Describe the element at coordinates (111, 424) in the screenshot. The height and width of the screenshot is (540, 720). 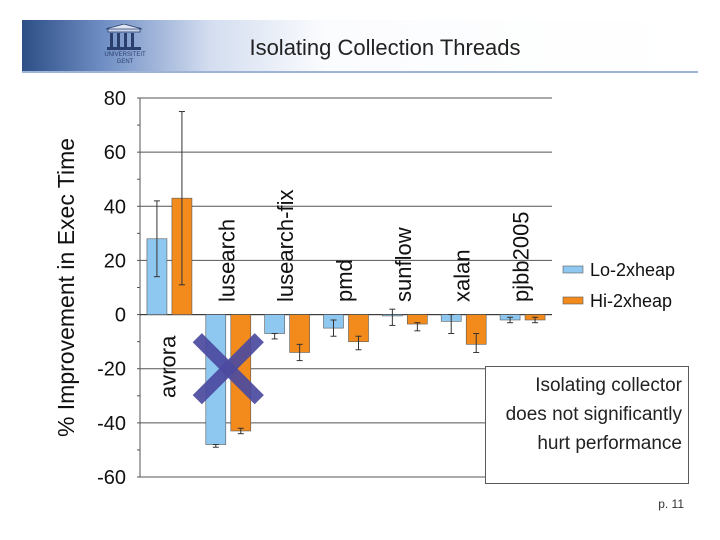
I see `y-tick-label: -40` at that location.